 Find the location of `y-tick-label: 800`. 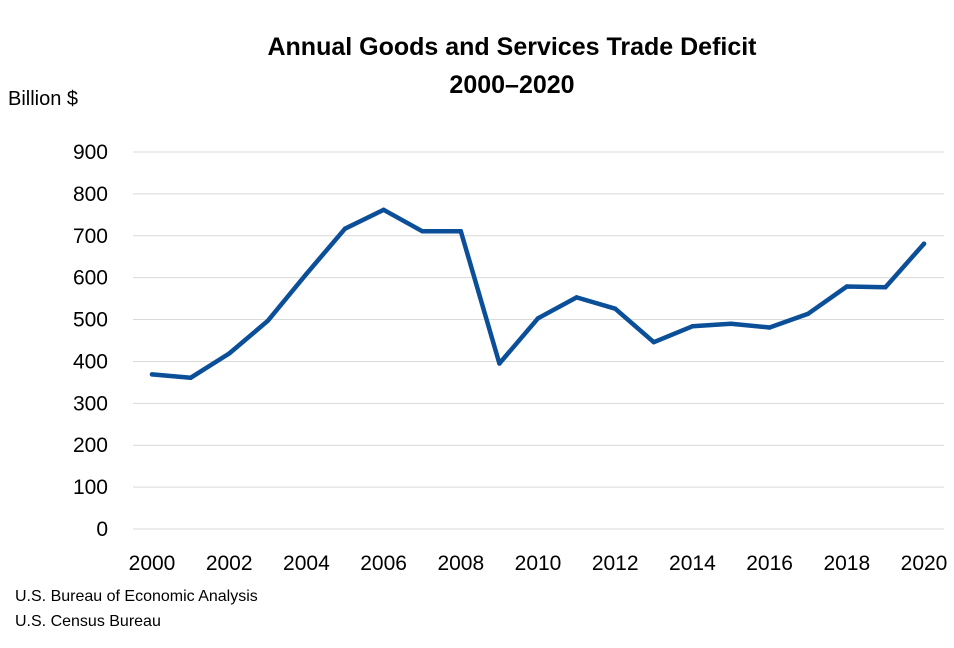

y-tick-label: 800 is located at coordinates (90, 194).